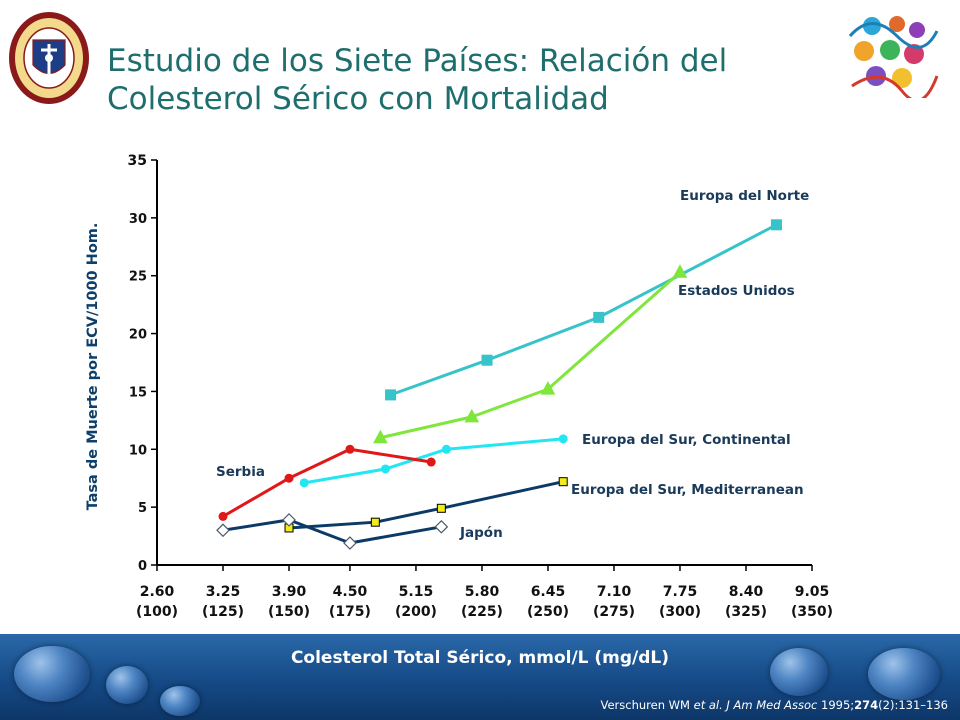  Describe the element at coordinates (680, 592) in the screenshot. I see `x-tick-label-mmol: 7.75` at that location.